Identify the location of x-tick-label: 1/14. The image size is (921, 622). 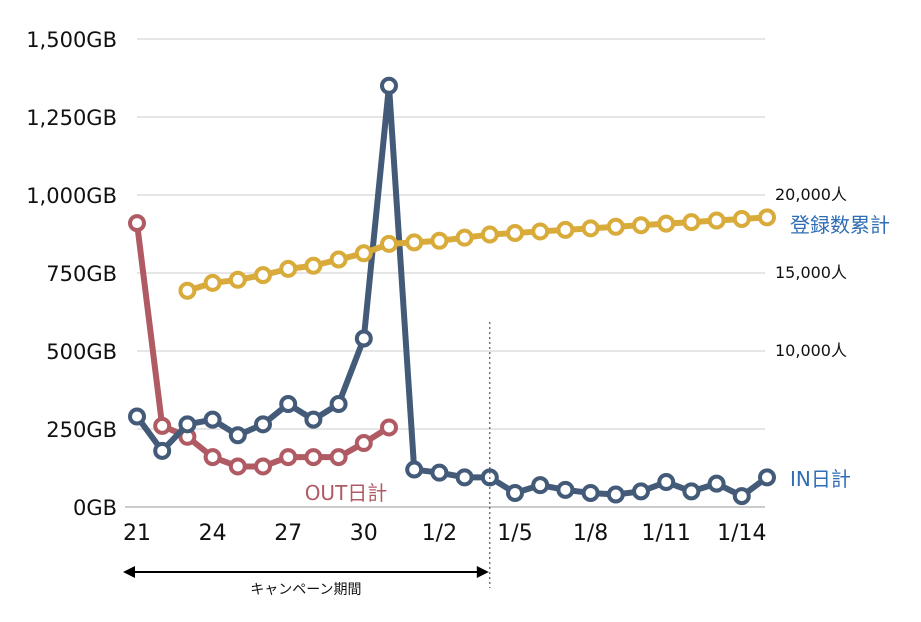
(741, 533).